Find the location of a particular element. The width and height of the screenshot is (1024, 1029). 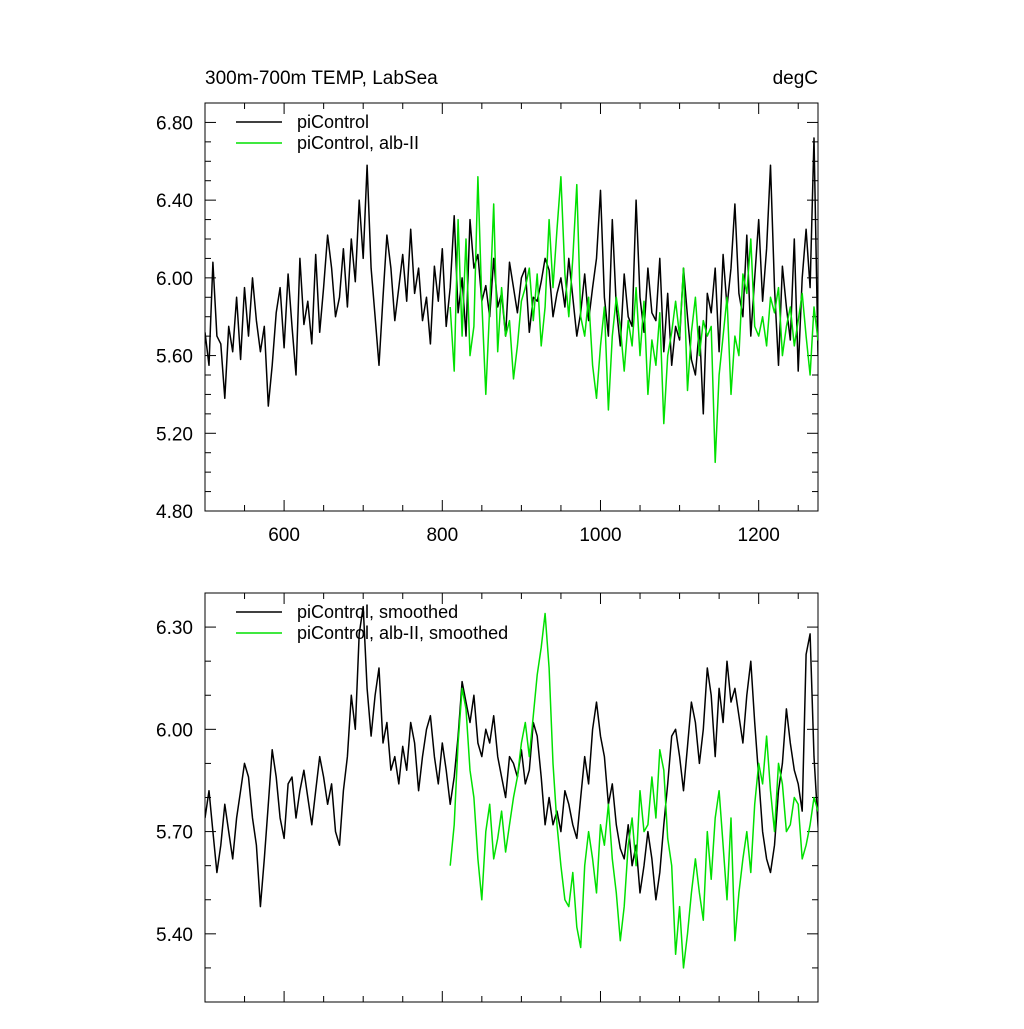

chart-units: degC is located at coordinates (795, 78).